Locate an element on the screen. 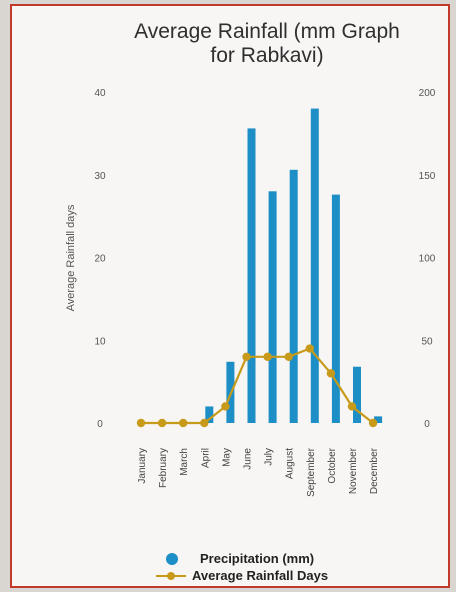 Image resolution: width=456 pixels, height=592 pixels. rainfall-days-point-february is located at coordinates (162, 423).